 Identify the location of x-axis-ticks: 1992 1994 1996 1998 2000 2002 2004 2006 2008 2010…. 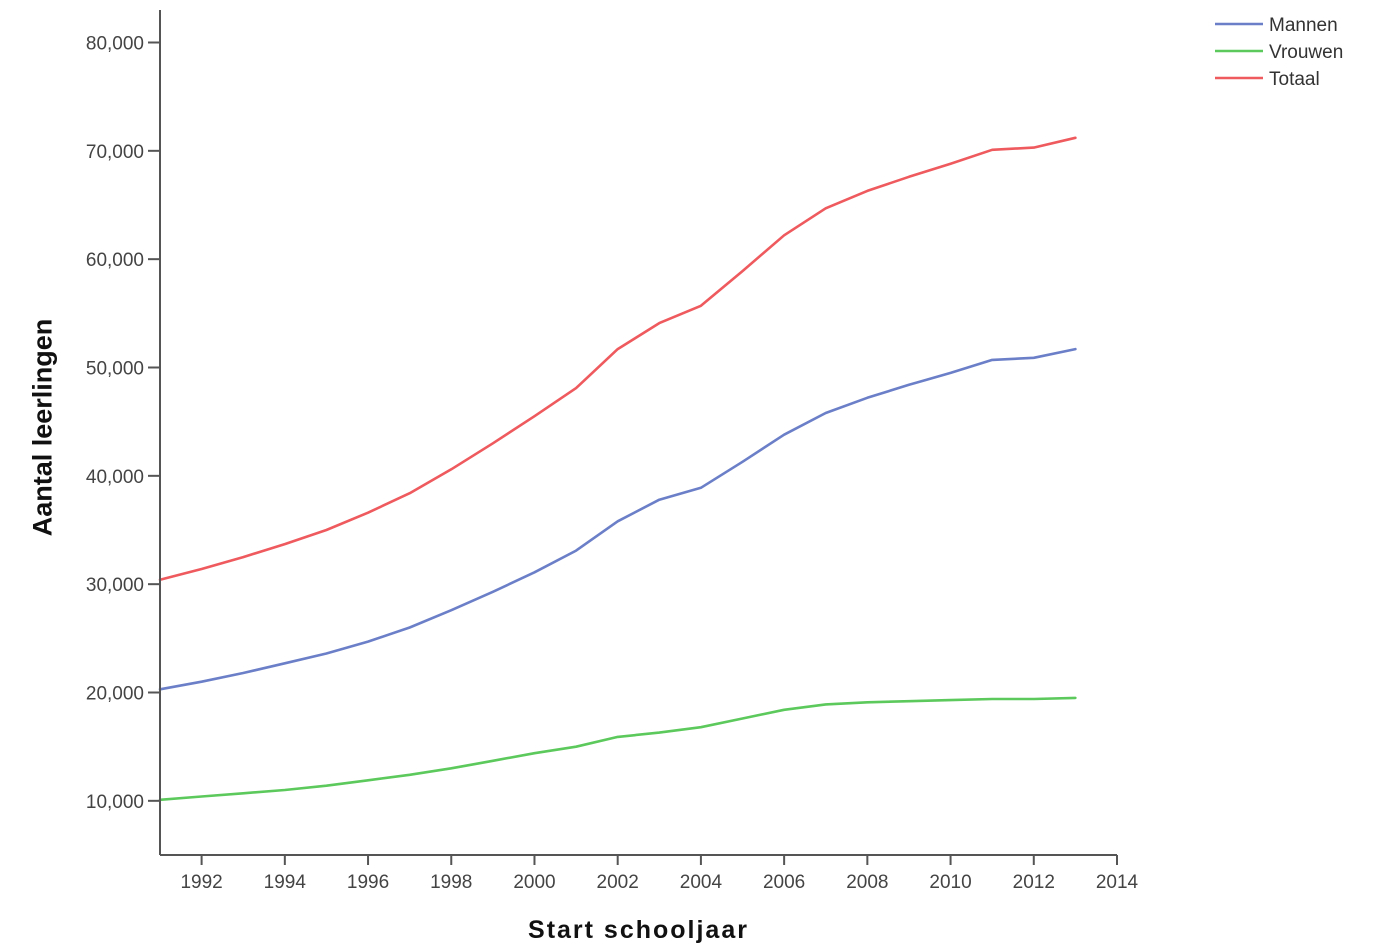
(659, 874).